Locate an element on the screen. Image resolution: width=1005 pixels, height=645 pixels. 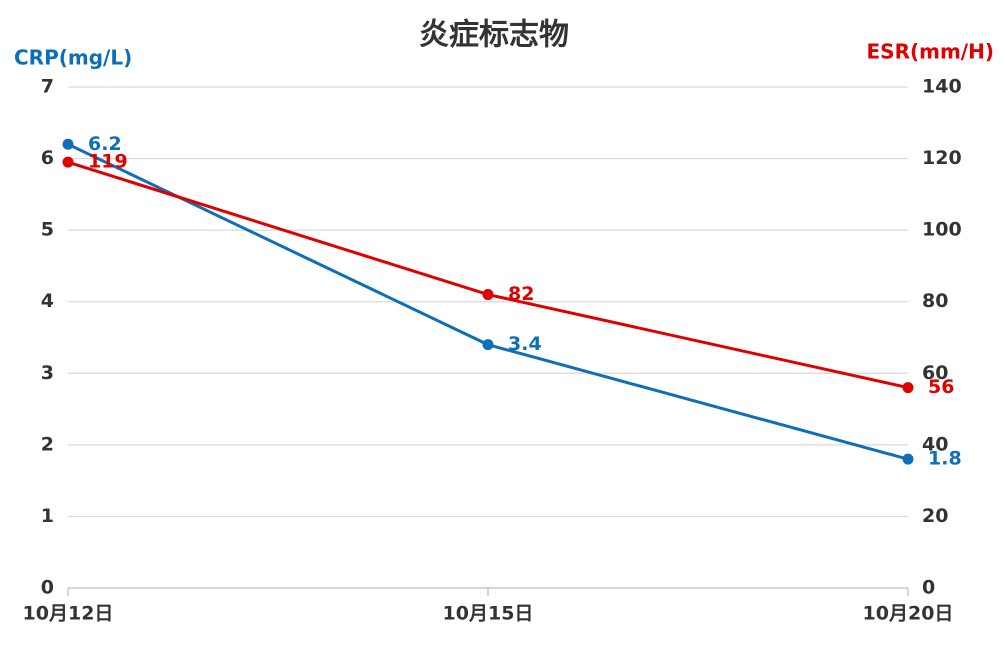
x-tick-label: 10月20日 is located at coordinates (908, 614).